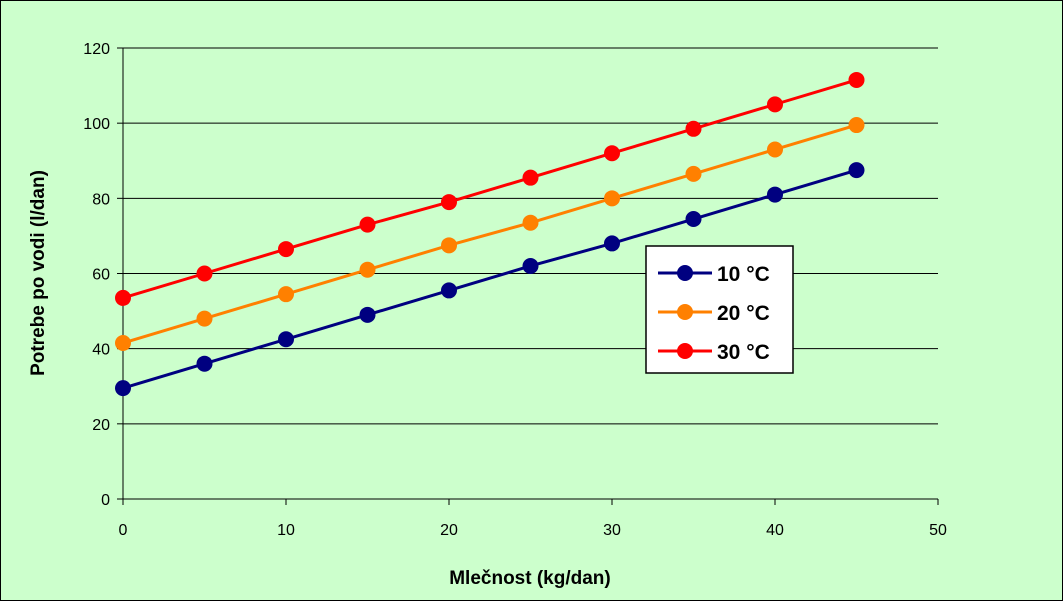 The width and height of the screenshot is (1063, 602). Describe the element at coordinates (530, 578) in the screenshot. I see `x-axis-title: Mlečnost (kg/dan)` at that location.